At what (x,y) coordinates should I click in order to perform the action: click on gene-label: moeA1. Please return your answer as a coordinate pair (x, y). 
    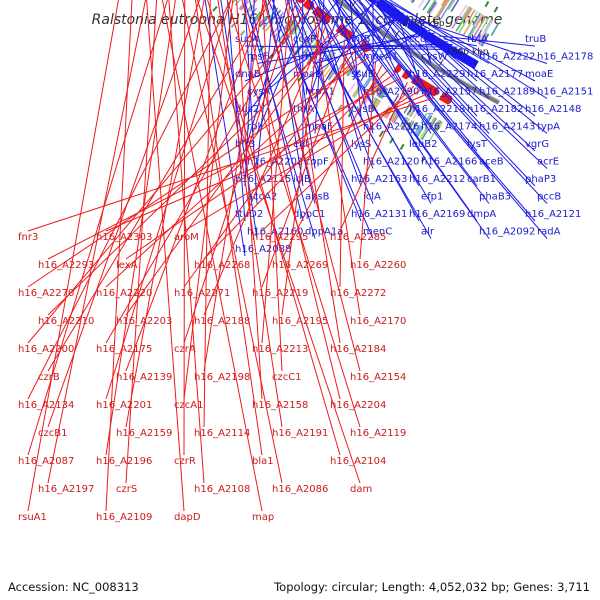
    Looking at the image, I should click on (380, 57).